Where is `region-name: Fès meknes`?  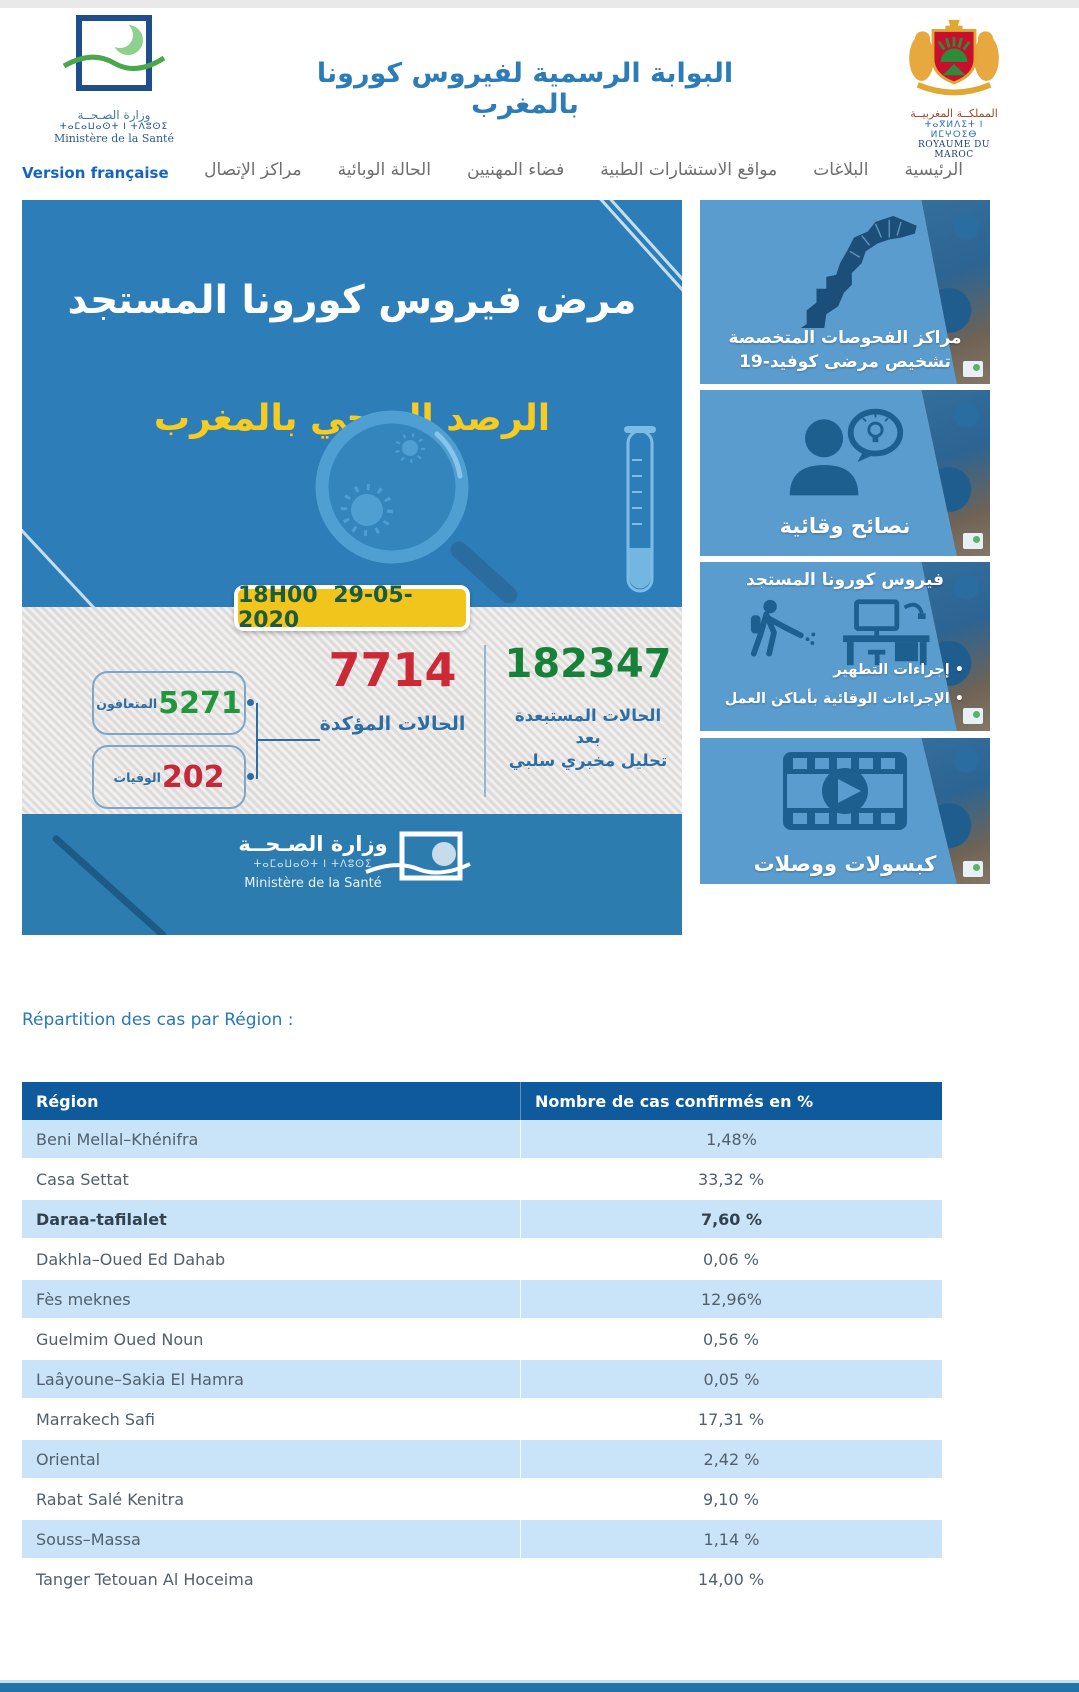
region-name: Fès meknes is located at coordinates (83, 1299).